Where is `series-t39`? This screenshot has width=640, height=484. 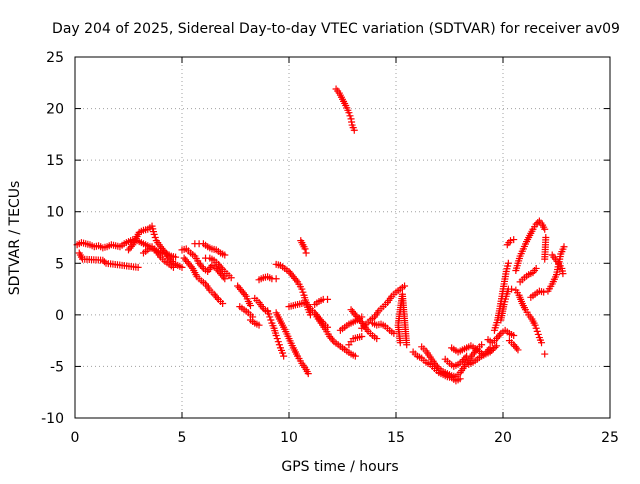 series-t39 is located at coordinates (528, 275).